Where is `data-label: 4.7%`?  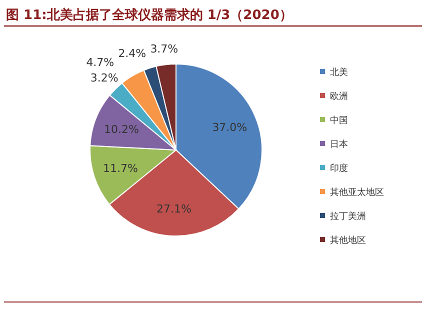
data-label: 4.7% is located at coordinates (100, 63).